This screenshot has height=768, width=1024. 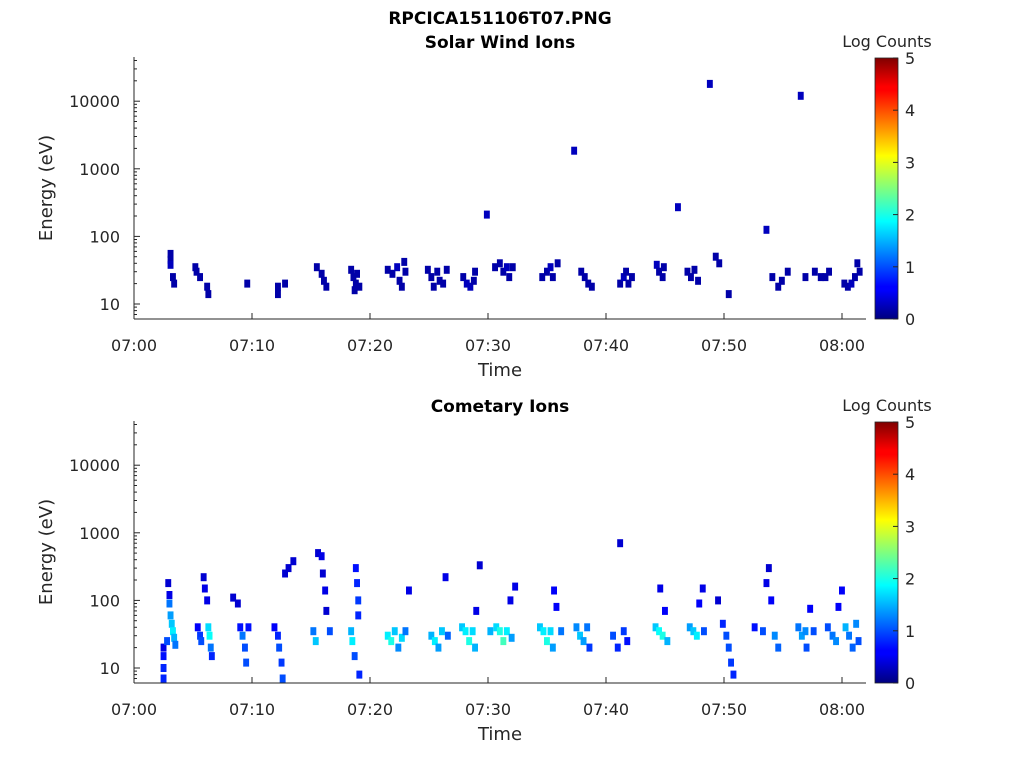 I want to click on colorbar-tick-label: 3, so click(x=910, y=162).